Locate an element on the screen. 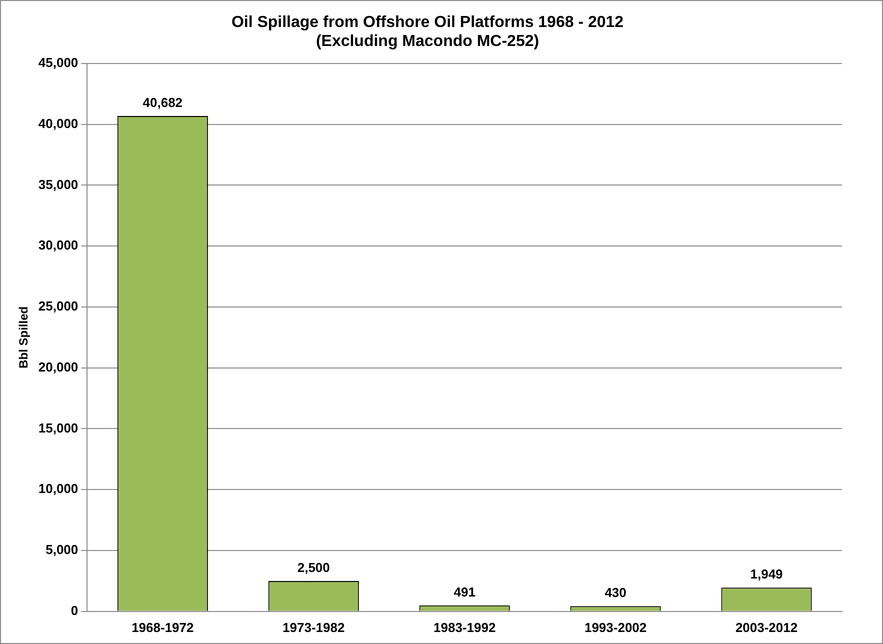 The image size is (883, 644). y-tick-label: 35,000 is located at coordinates (58, 184).